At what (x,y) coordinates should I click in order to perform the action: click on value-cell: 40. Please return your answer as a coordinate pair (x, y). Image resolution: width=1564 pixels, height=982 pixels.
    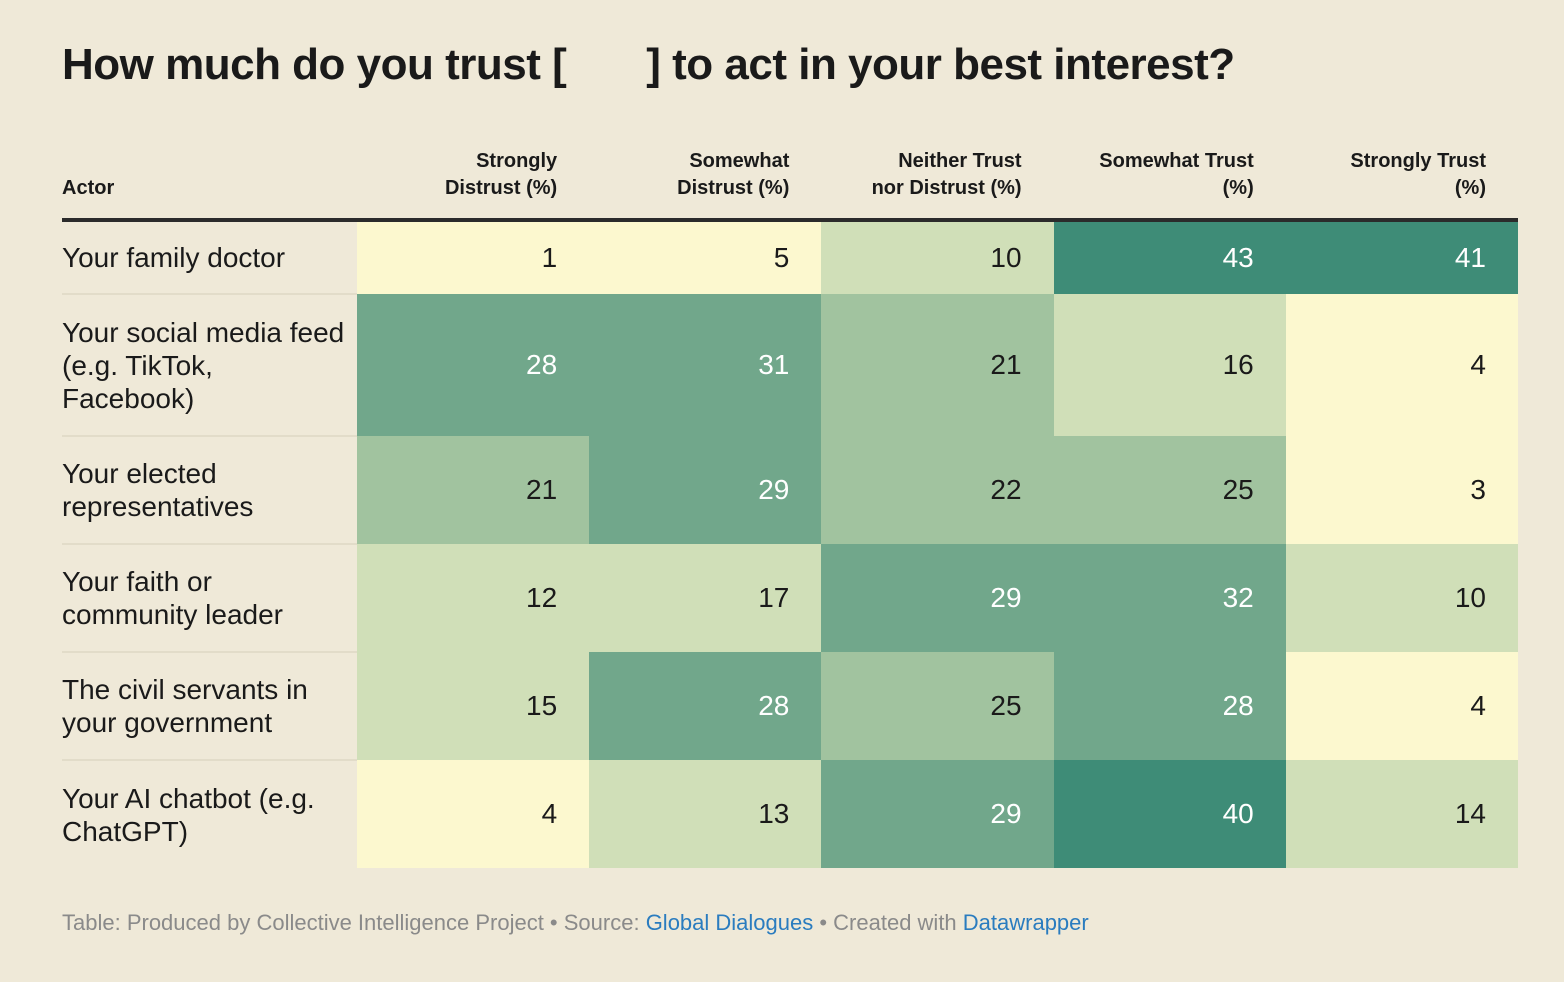
    Looking at the image, I should click on (1169, 814).